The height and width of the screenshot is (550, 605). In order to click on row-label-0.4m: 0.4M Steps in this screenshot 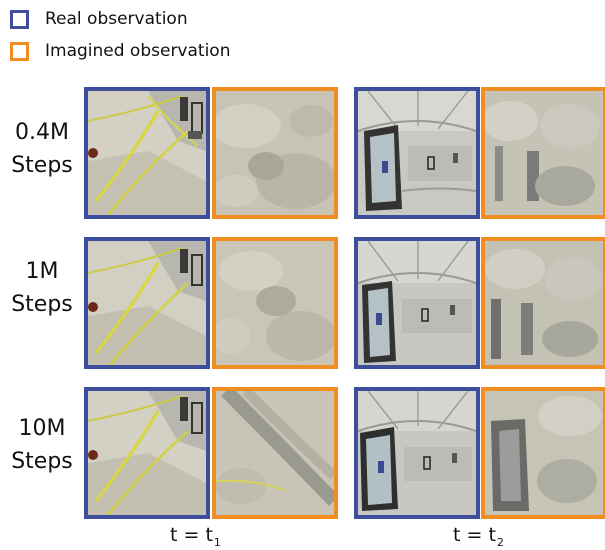, I will do `click(42, 149)`.